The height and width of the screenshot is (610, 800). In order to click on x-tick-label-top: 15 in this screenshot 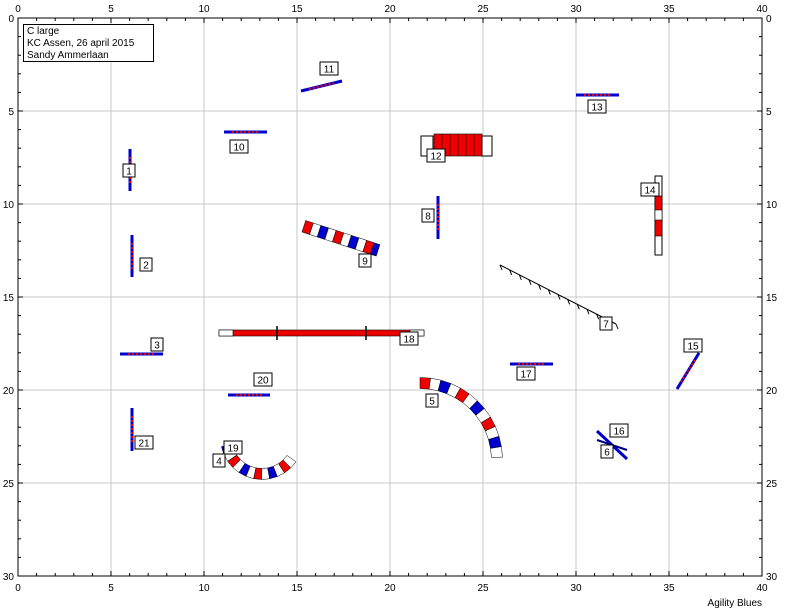, I will do `click(297, 9)`.